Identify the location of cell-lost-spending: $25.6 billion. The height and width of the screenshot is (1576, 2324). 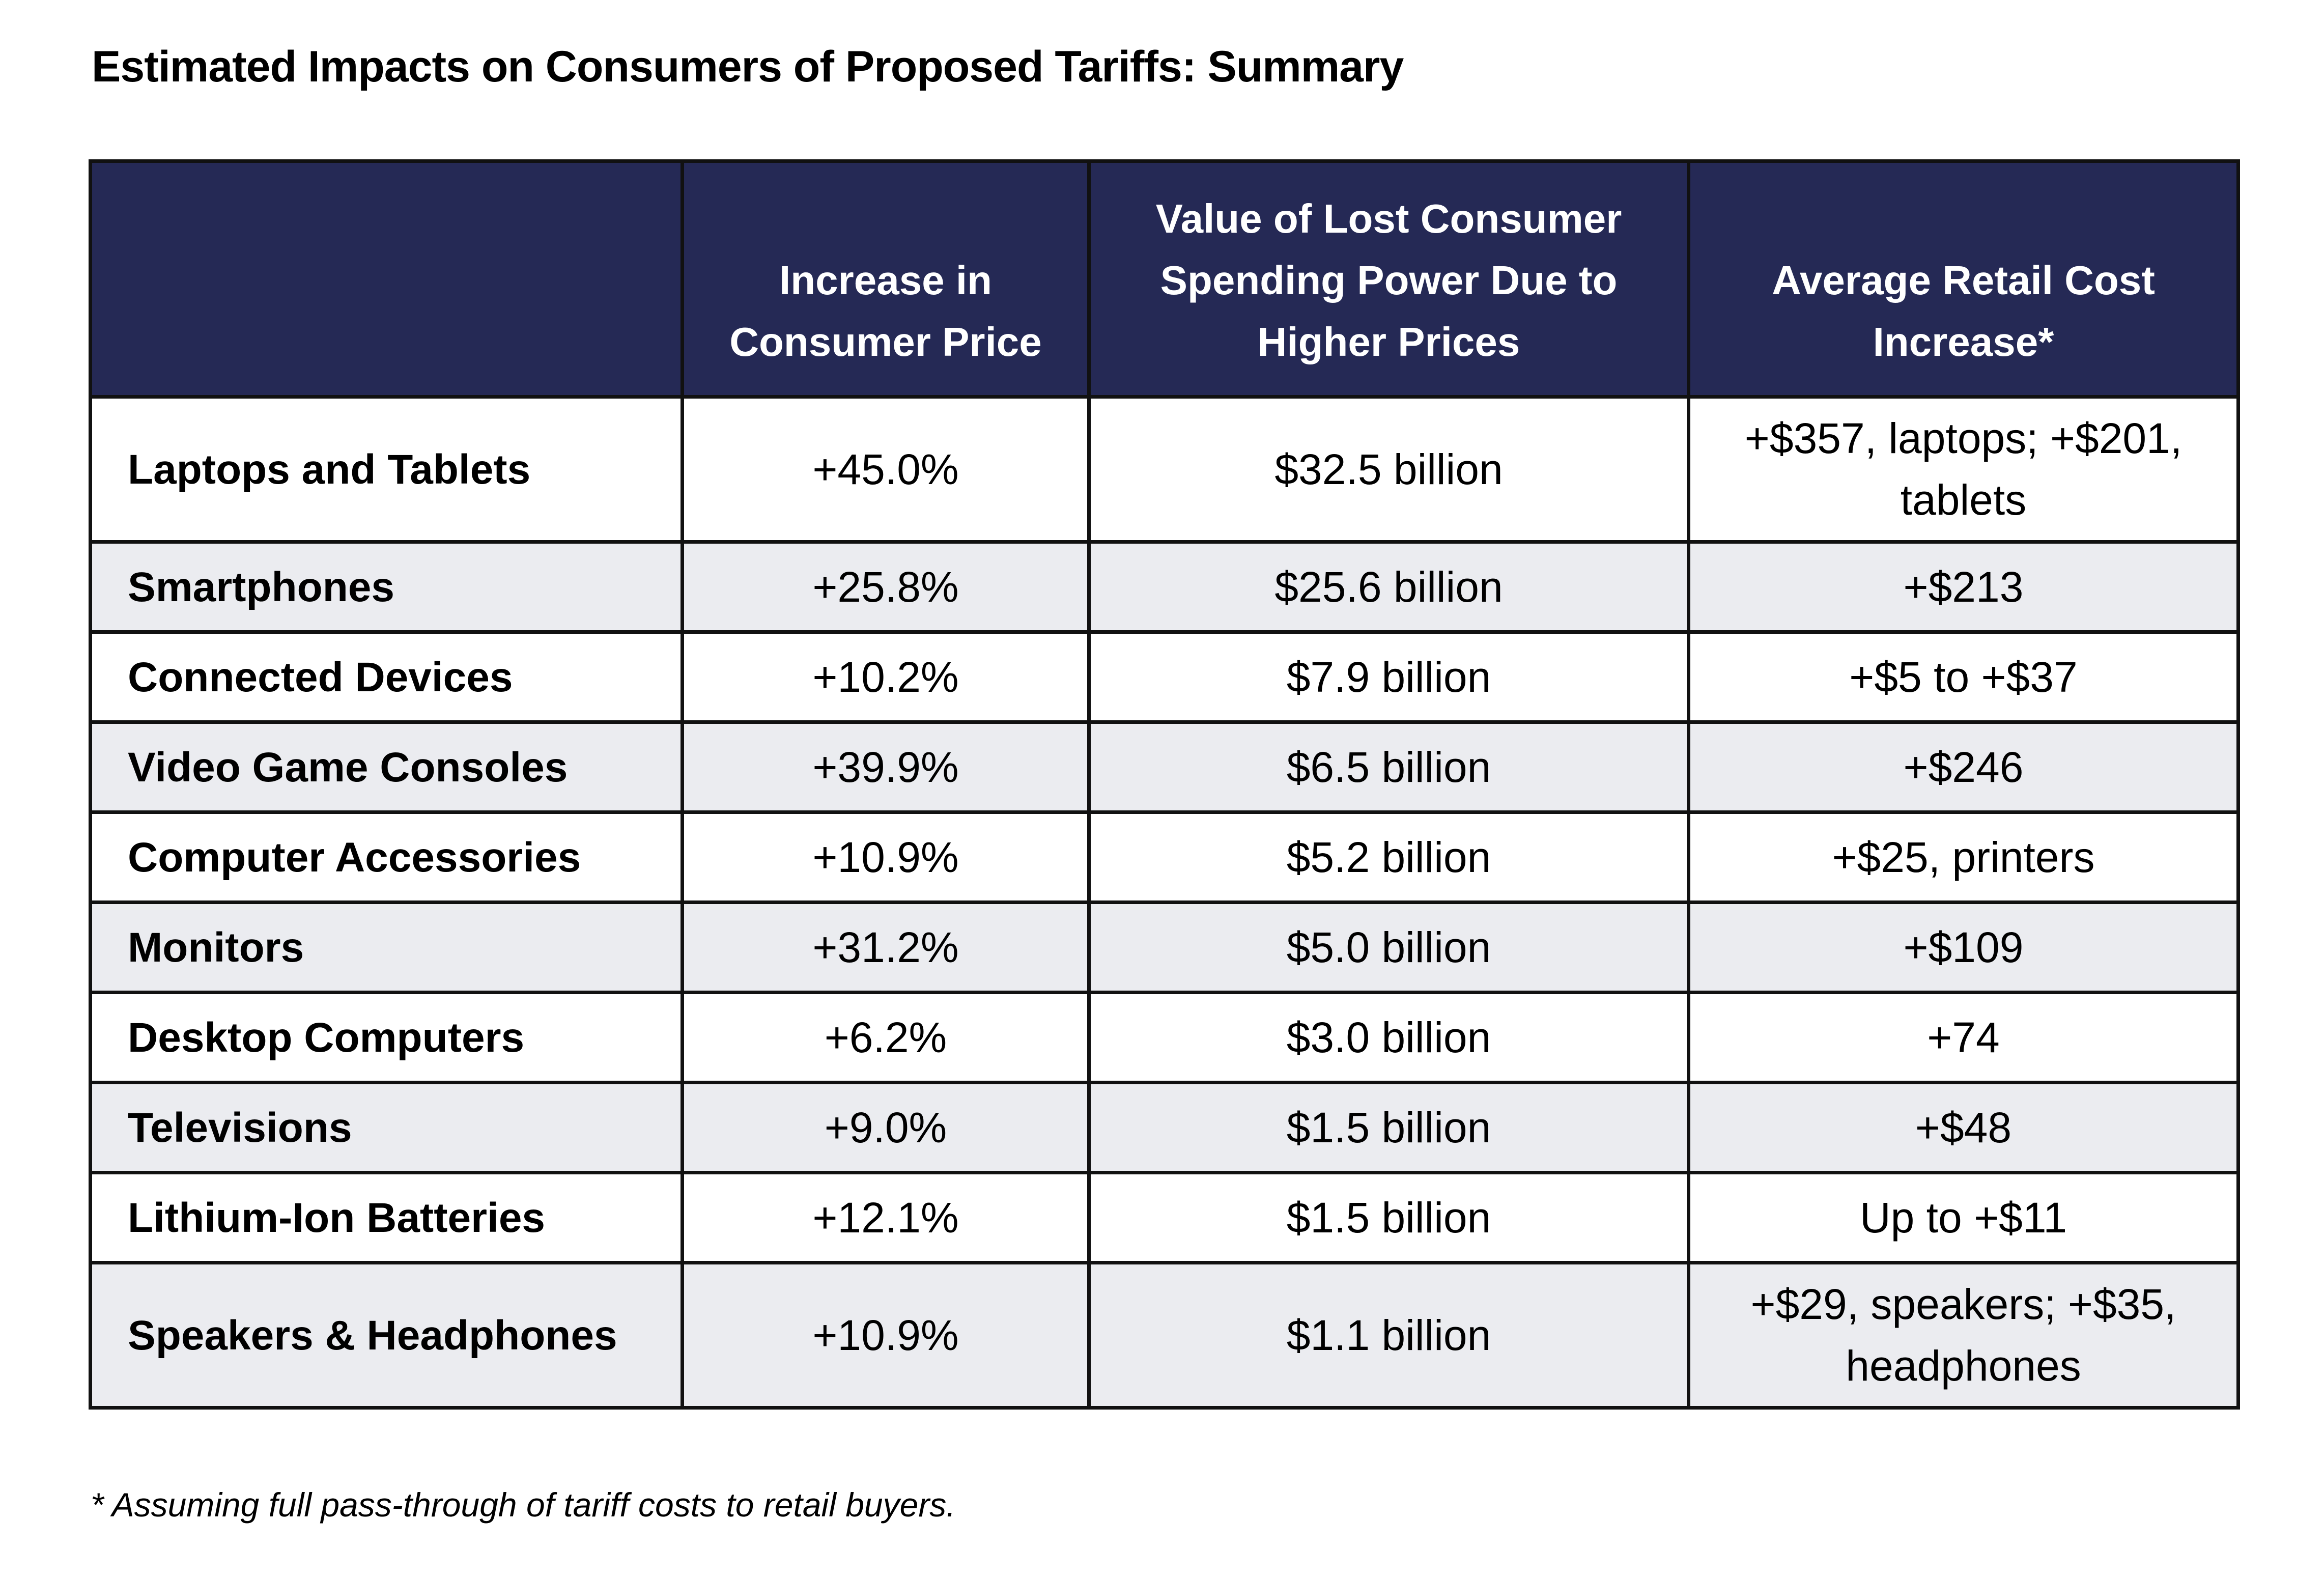
(1388, 587).